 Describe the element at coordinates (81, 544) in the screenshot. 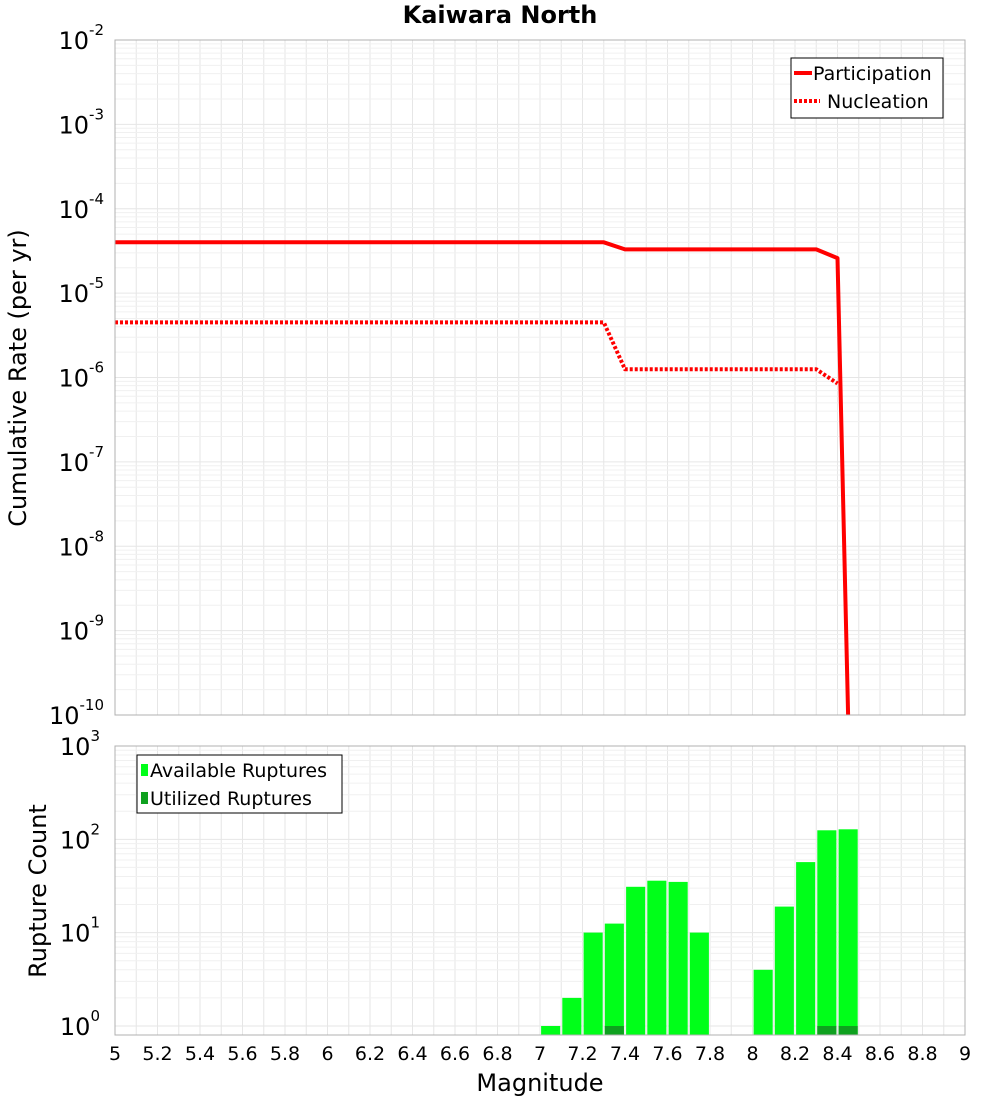

I see `y-tick-label: 10⁻⁸` at that location.